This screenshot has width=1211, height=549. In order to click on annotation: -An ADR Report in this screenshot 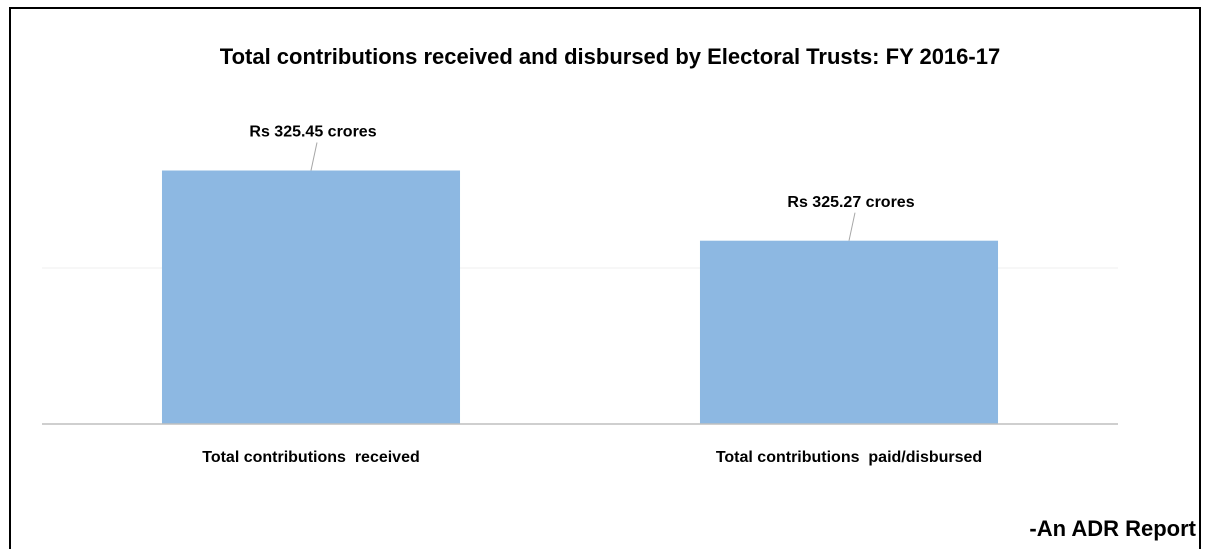, I will do `click(1112, 528)`.